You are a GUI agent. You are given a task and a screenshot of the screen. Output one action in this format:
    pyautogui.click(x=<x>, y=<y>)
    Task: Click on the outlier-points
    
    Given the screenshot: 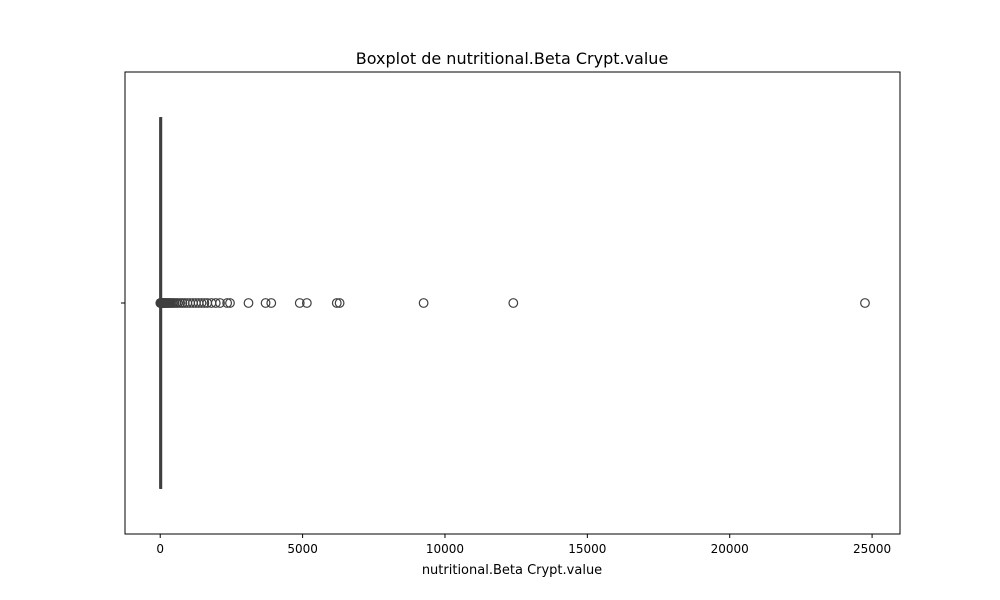 What is the action you would take?
    pyautogui.click(x=512, y=303)
    